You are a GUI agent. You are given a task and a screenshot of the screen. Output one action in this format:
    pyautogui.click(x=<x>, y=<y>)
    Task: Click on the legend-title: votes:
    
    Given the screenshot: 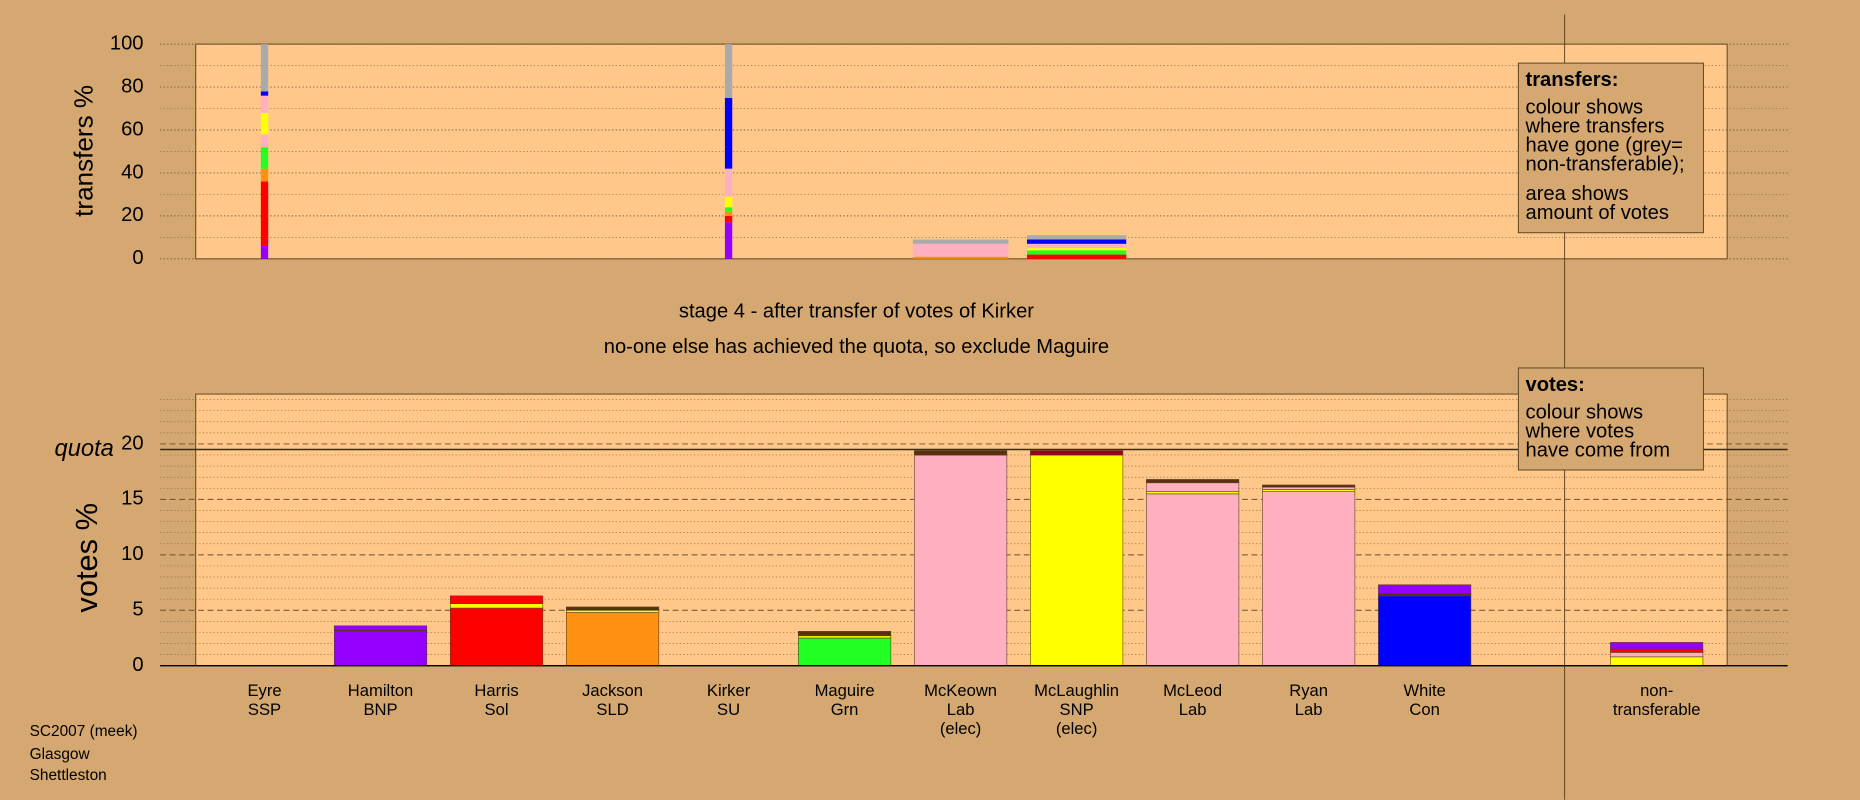 What is the action you would take?
    pyautogui.click(x=1554, y=385)
    